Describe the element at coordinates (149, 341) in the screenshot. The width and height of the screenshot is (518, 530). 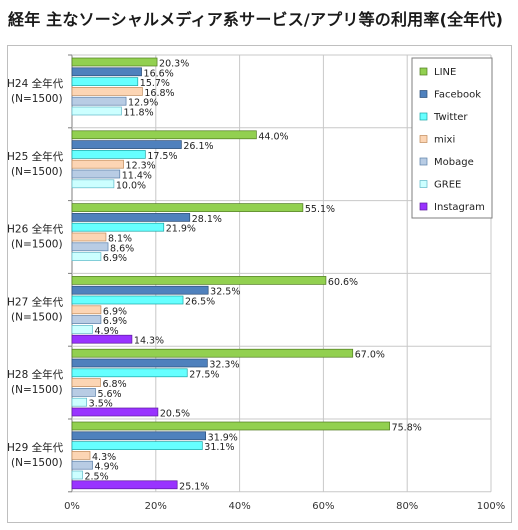
I see `bar-value-label: 14.3%` at that location.